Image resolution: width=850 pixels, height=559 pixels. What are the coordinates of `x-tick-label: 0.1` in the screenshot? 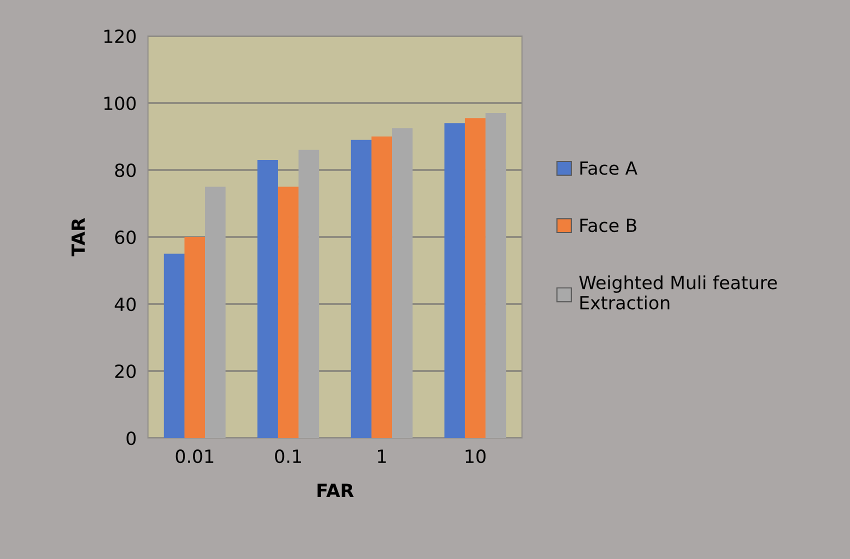 It's located at (288, 456).